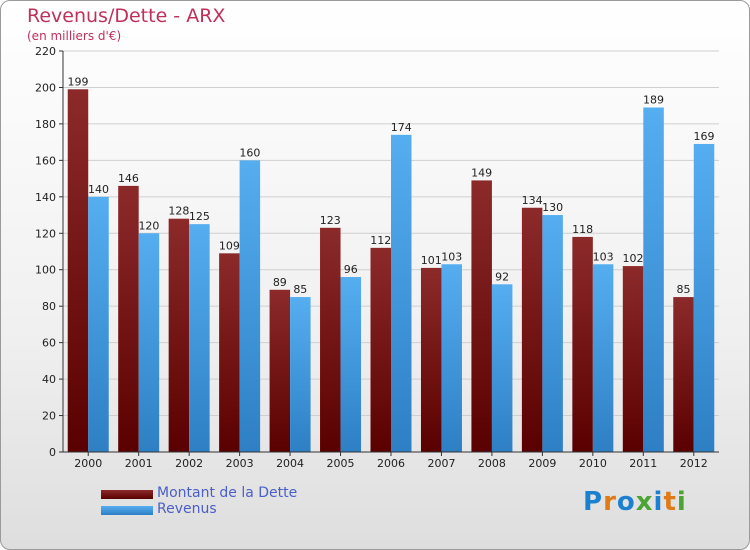 This screenshot has height=550, width=750. Describe the element at coordinates (45, 51) in the screenshot. I see `y-tick-label: 220` at that location.